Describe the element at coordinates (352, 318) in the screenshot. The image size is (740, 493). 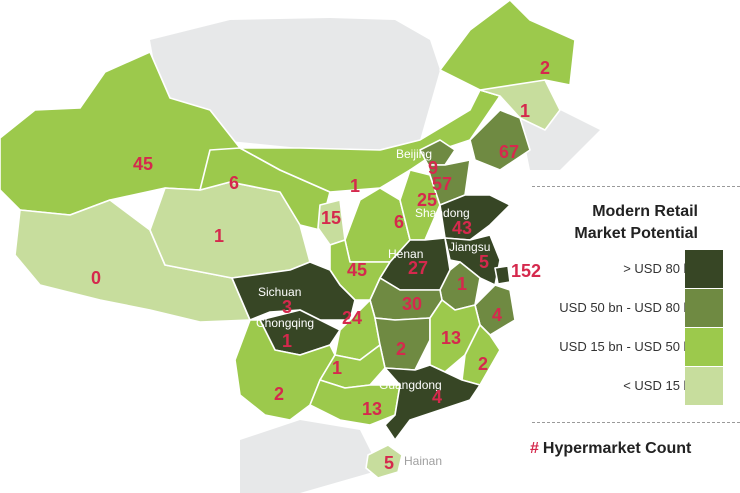
I see `count-guizhou: 24` at that location.